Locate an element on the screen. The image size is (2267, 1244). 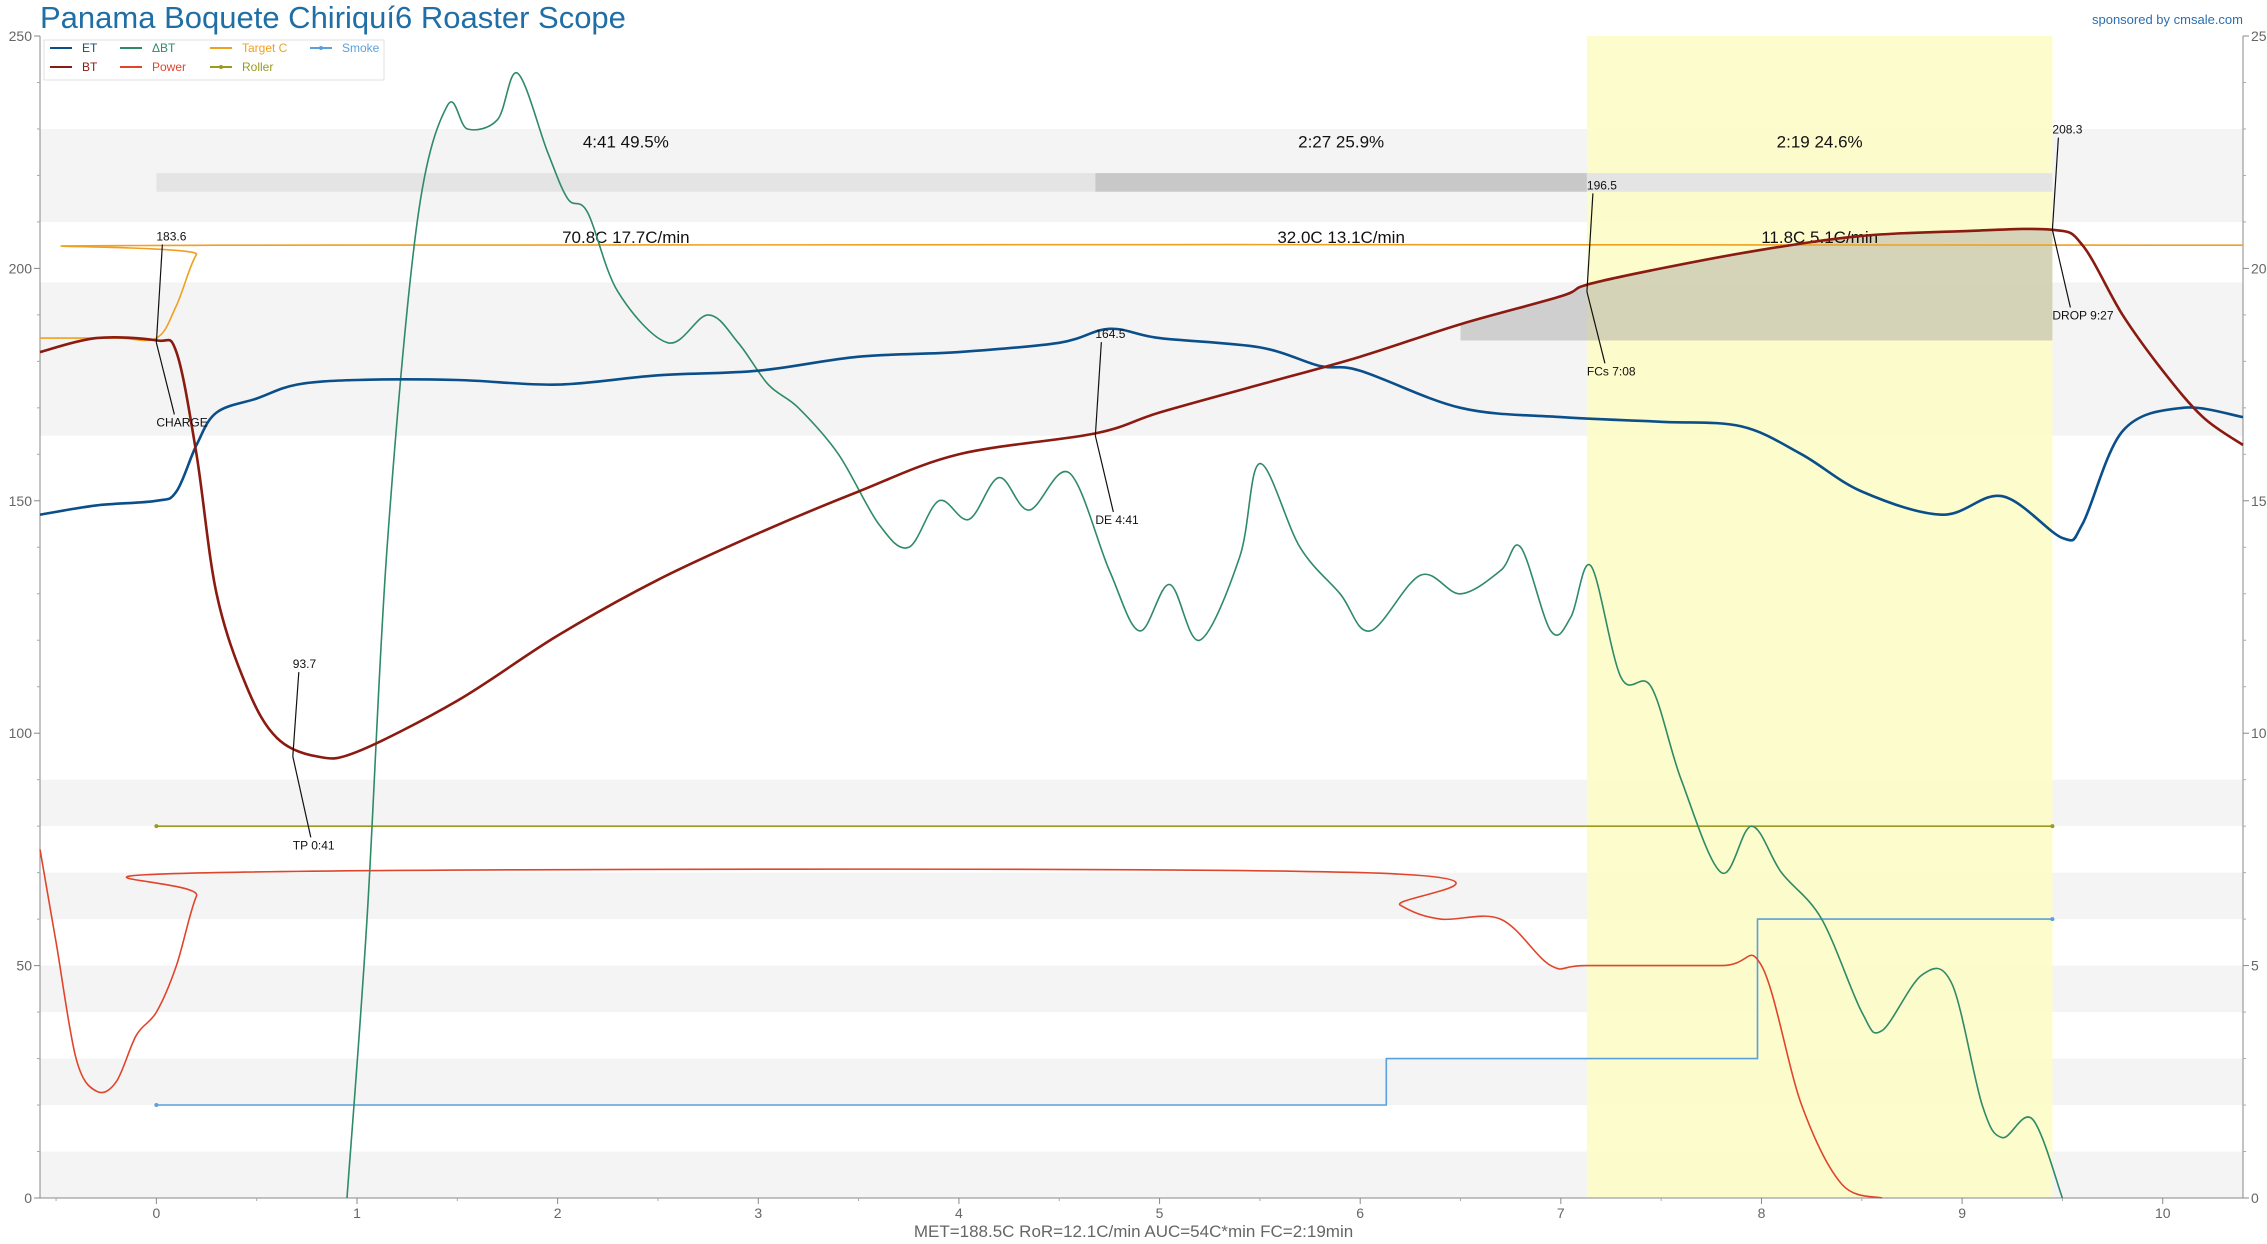
x-tick-label: 4 is located at coordinates (959, 1213).